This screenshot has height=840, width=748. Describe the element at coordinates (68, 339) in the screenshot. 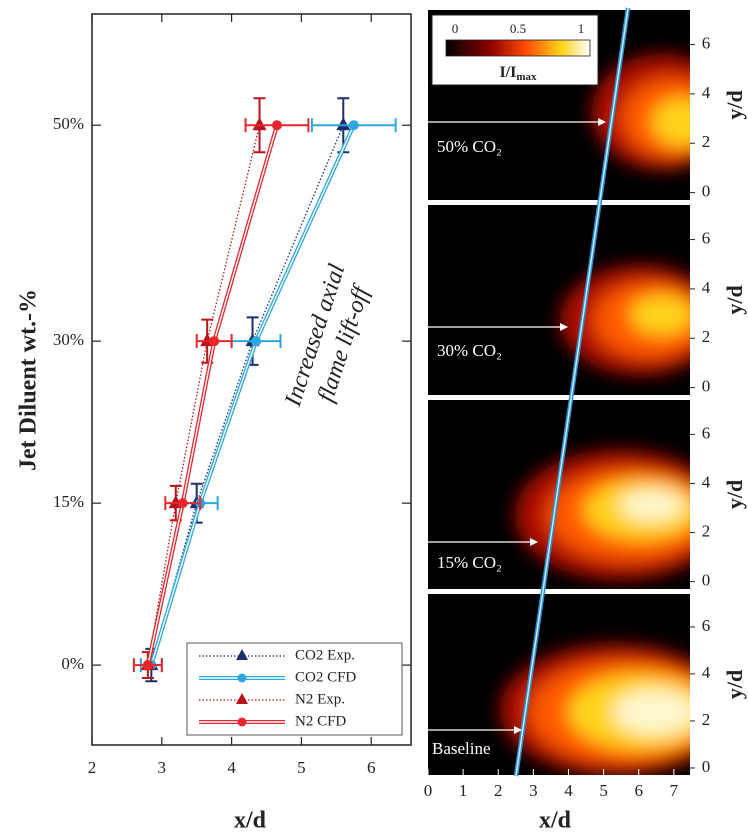

I see `y-tick-label: 30%` at that location.